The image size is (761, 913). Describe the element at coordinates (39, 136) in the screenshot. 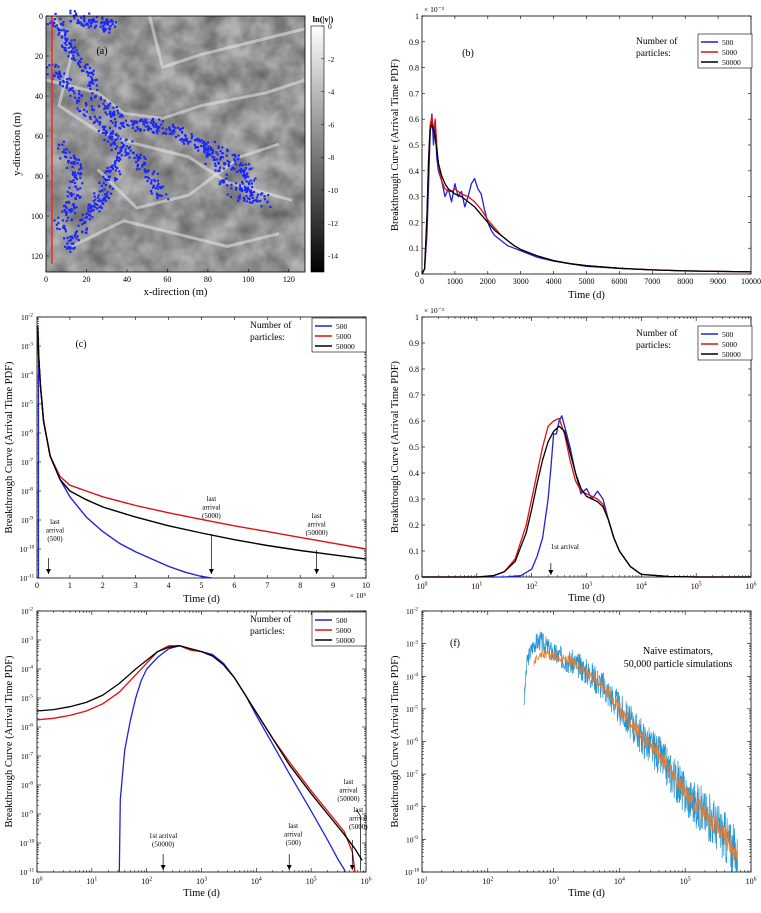

I see `y-tick-label: 60` at that location.